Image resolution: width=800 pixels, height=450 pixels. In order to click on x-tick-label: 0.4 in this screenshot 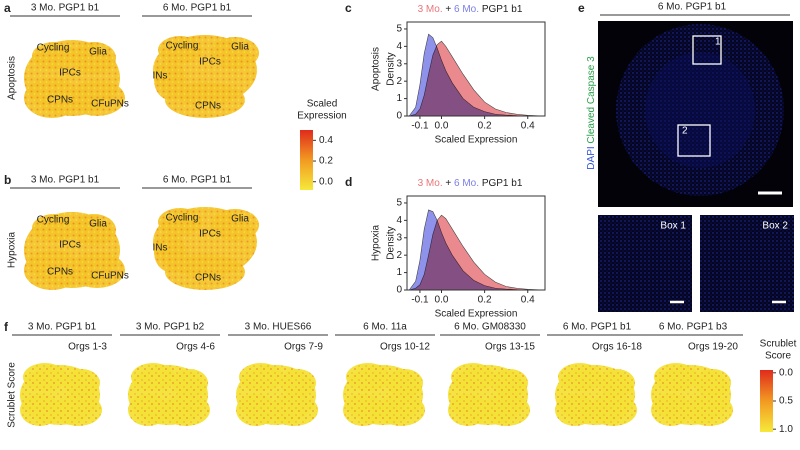, I will do `click(528, 300)`.